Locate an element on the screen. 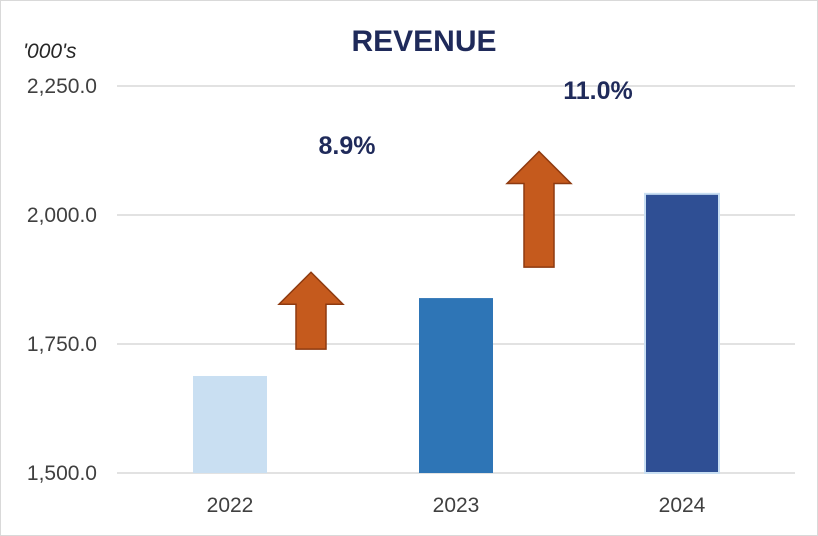 The image size is (818, 536). x-axis-ticks: 2022 2023 2024 is located at coordinates (456, 505).